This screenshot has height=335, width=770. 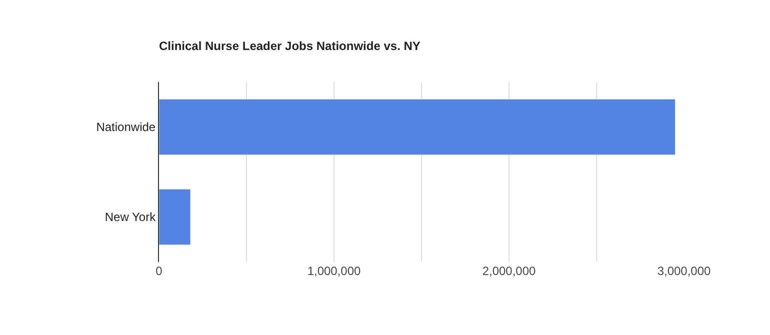 What do you see at coordinates (289, 46) in the screenshot?
I see `chart-title: Clinical Nurse Leader Jobs Nationwide vs. NY` at bounding box center [289, 46].